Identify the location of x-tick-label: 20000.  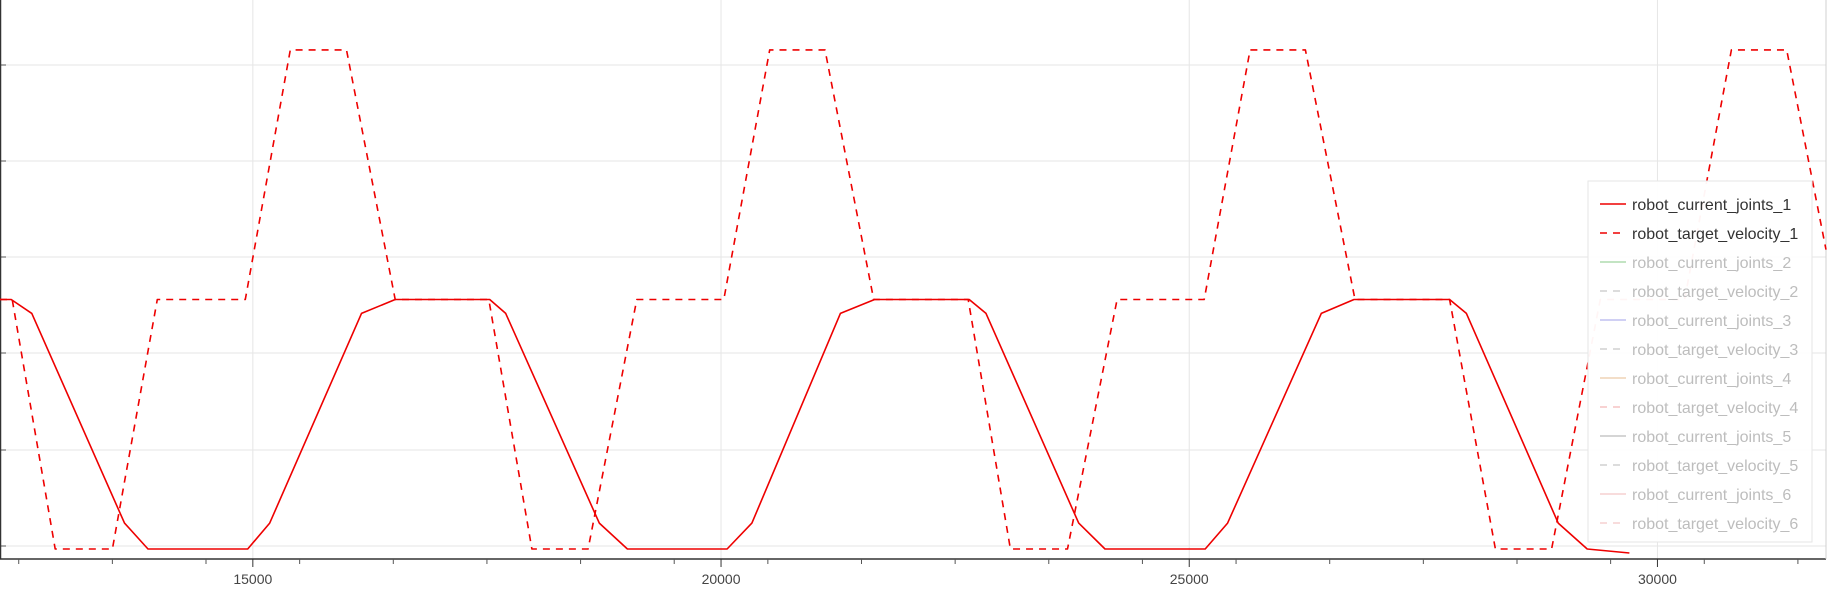
(721, 579).